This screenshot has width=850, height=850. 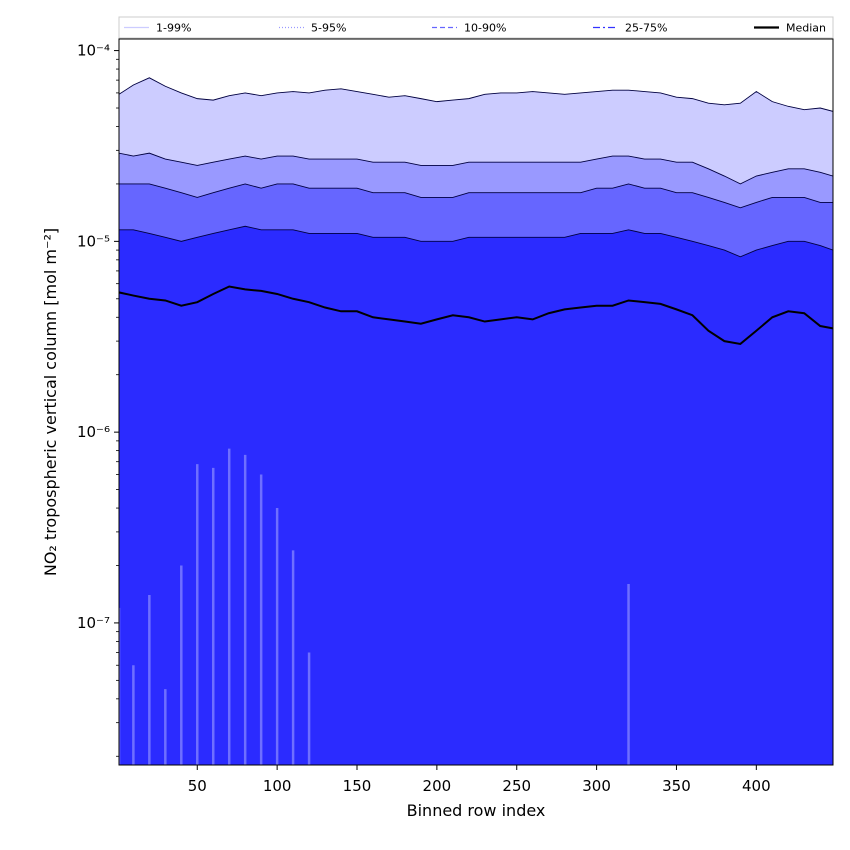 I want to click on legend-label-10-90-: 10-90%, so click(x=485, y=28).